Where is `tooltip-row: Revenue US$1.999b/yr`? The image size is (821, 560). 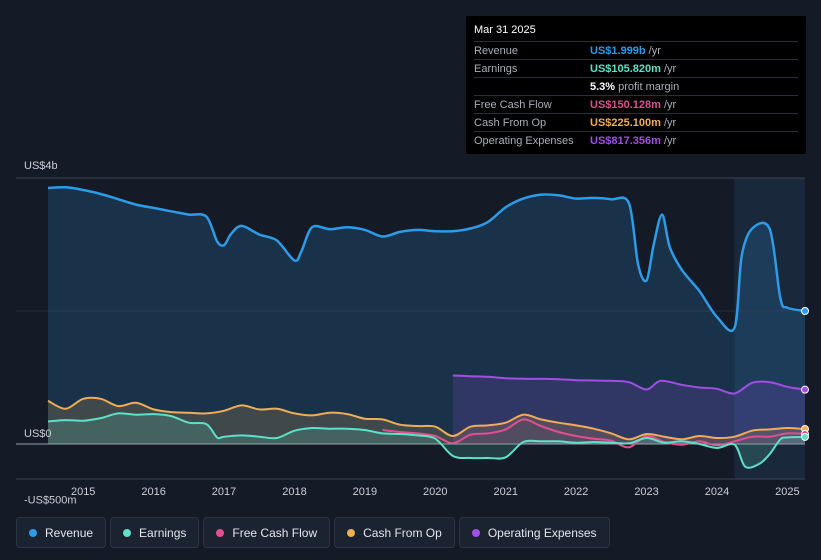
tooltip-row: Revenue US$1.999b/yr is located at coordinates (636, 50).